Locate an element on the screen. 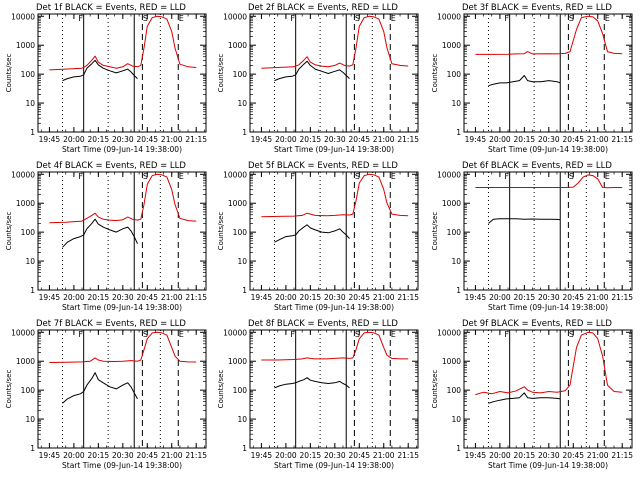  panel-title: Det 5f BLACK = Events, RED = LLD is located at coordinates (323, 166).